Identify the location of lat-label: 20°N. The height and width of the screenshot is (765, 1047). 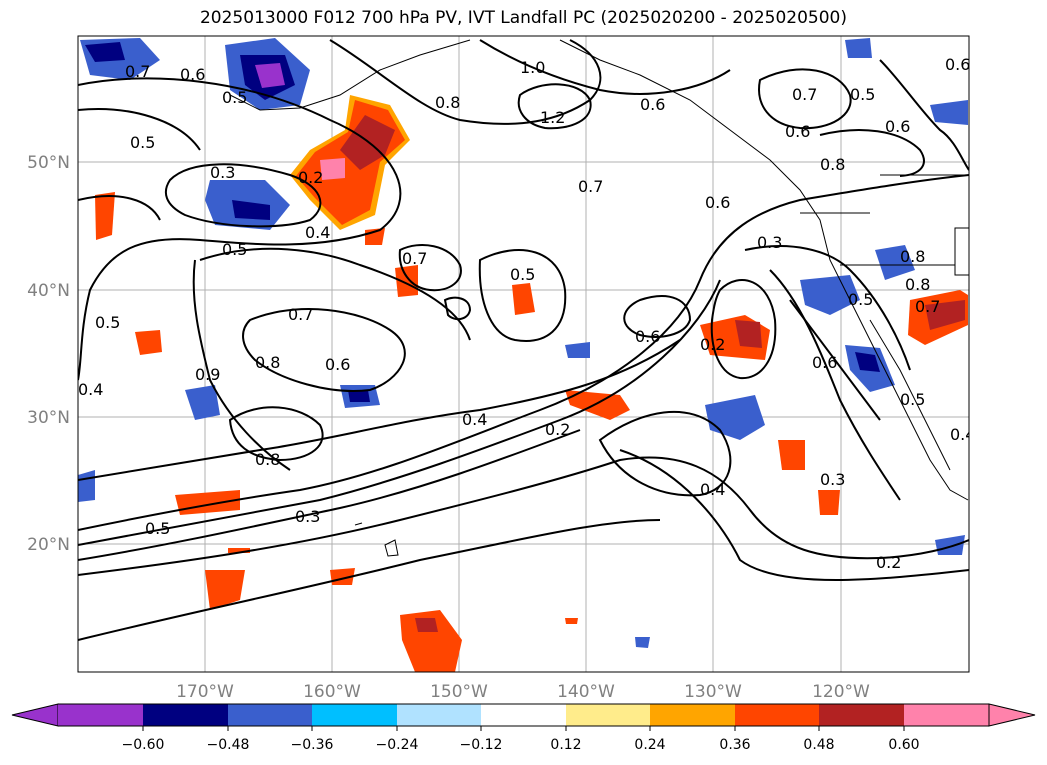
(48, 545).